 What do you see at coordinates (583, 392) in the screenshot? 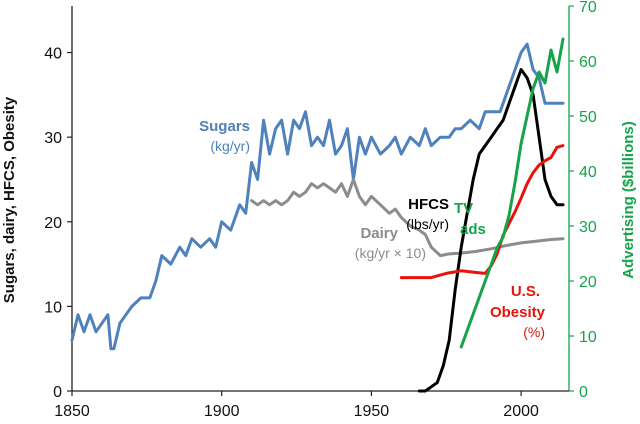
I see `y2-tick-label: 0` at bounding box center [583, 392].